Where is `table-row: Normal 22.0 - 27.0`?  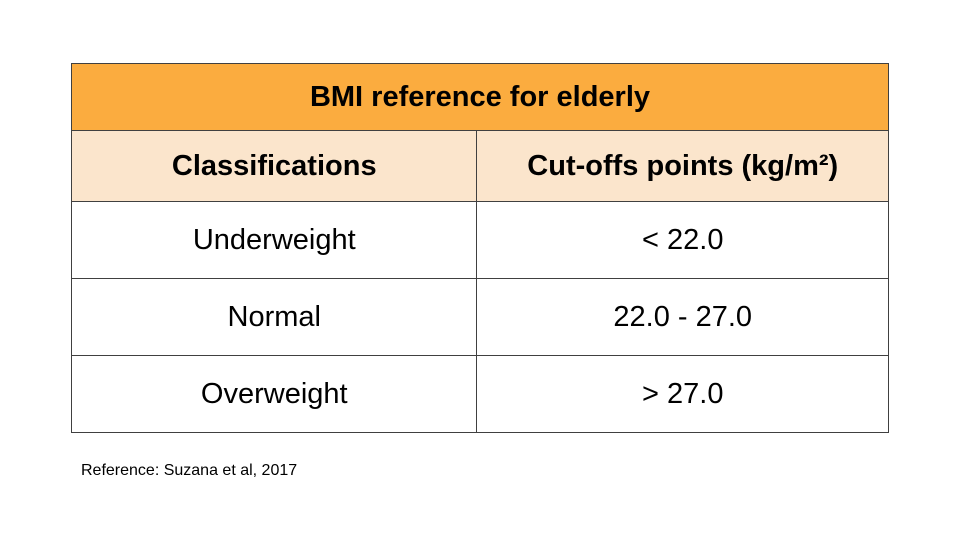 table-row: Normal 22.0 - 27.0 is located at coordinates (479, 317).